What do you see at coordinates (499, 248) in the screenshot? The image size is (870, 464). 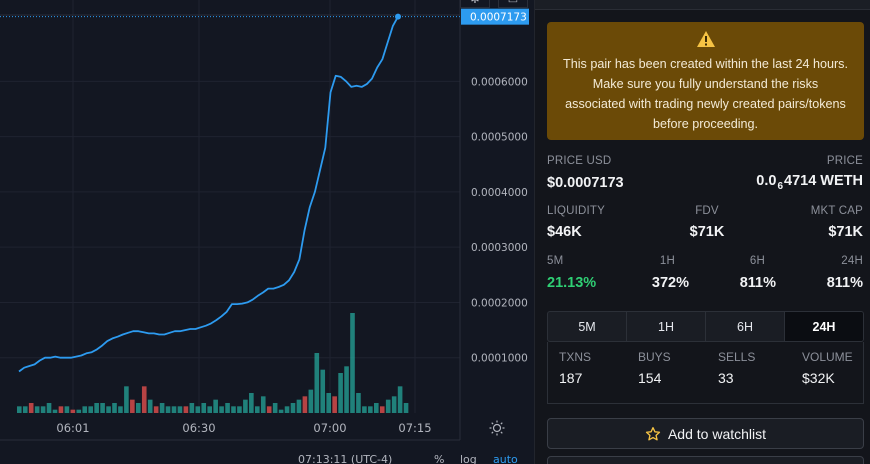 I see `y-tick-label: 0.0003000` at bounding box center [499, 248].